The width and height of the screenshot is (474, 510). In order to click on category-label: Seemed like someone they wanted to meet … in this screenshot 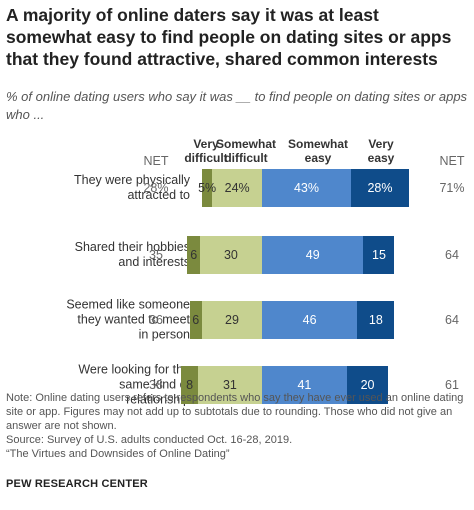, I will do `click(128, 319)`.